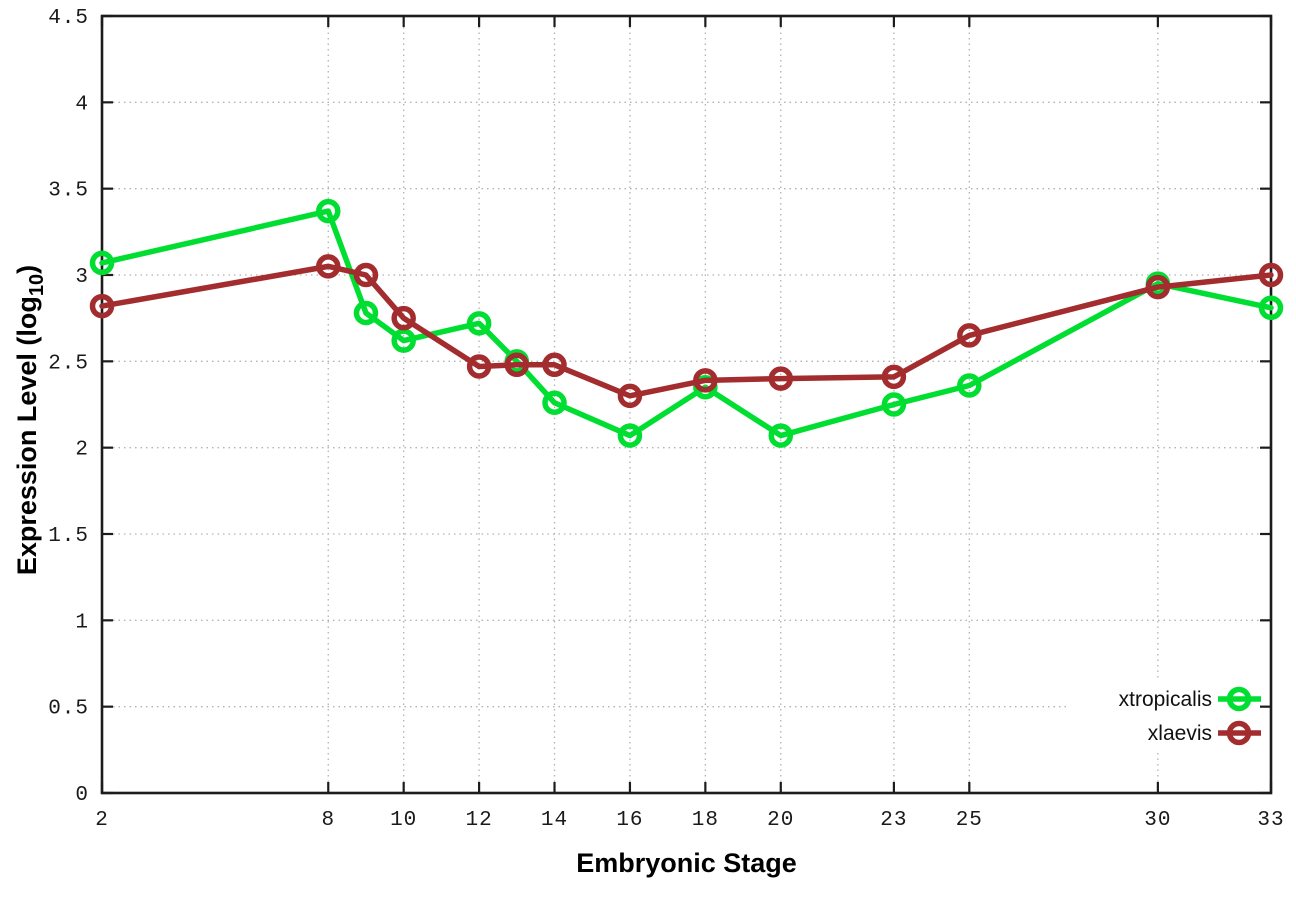  What do you see at coordinates (68, 536) in the screenshot?
I see `y-tick-label-1.5: 1.5` at bounding box center [68, 536].